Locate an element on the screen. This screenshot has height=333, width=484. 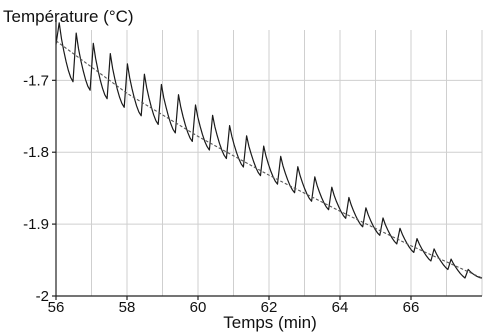
x-tick-label: 58 is located at coordinates (127, 307).